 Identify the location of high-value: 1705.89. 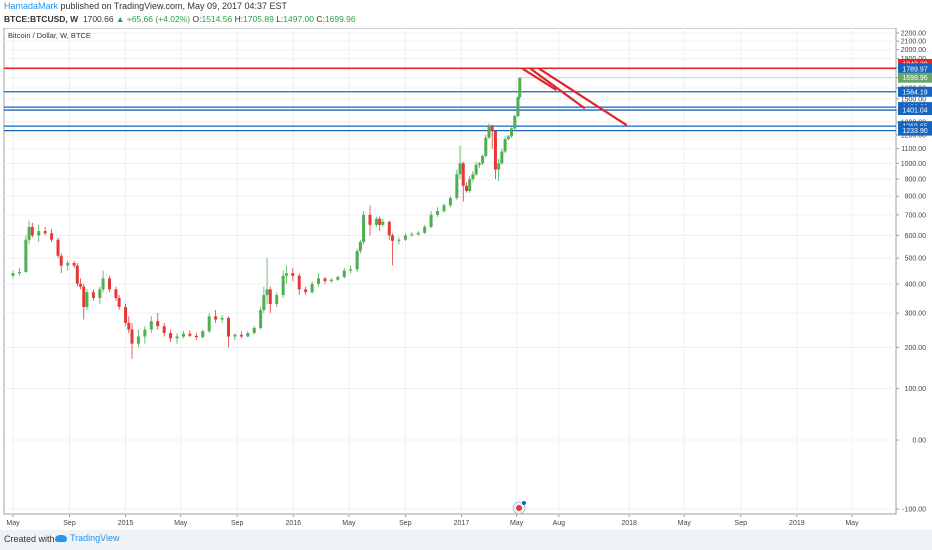
(258, 19).